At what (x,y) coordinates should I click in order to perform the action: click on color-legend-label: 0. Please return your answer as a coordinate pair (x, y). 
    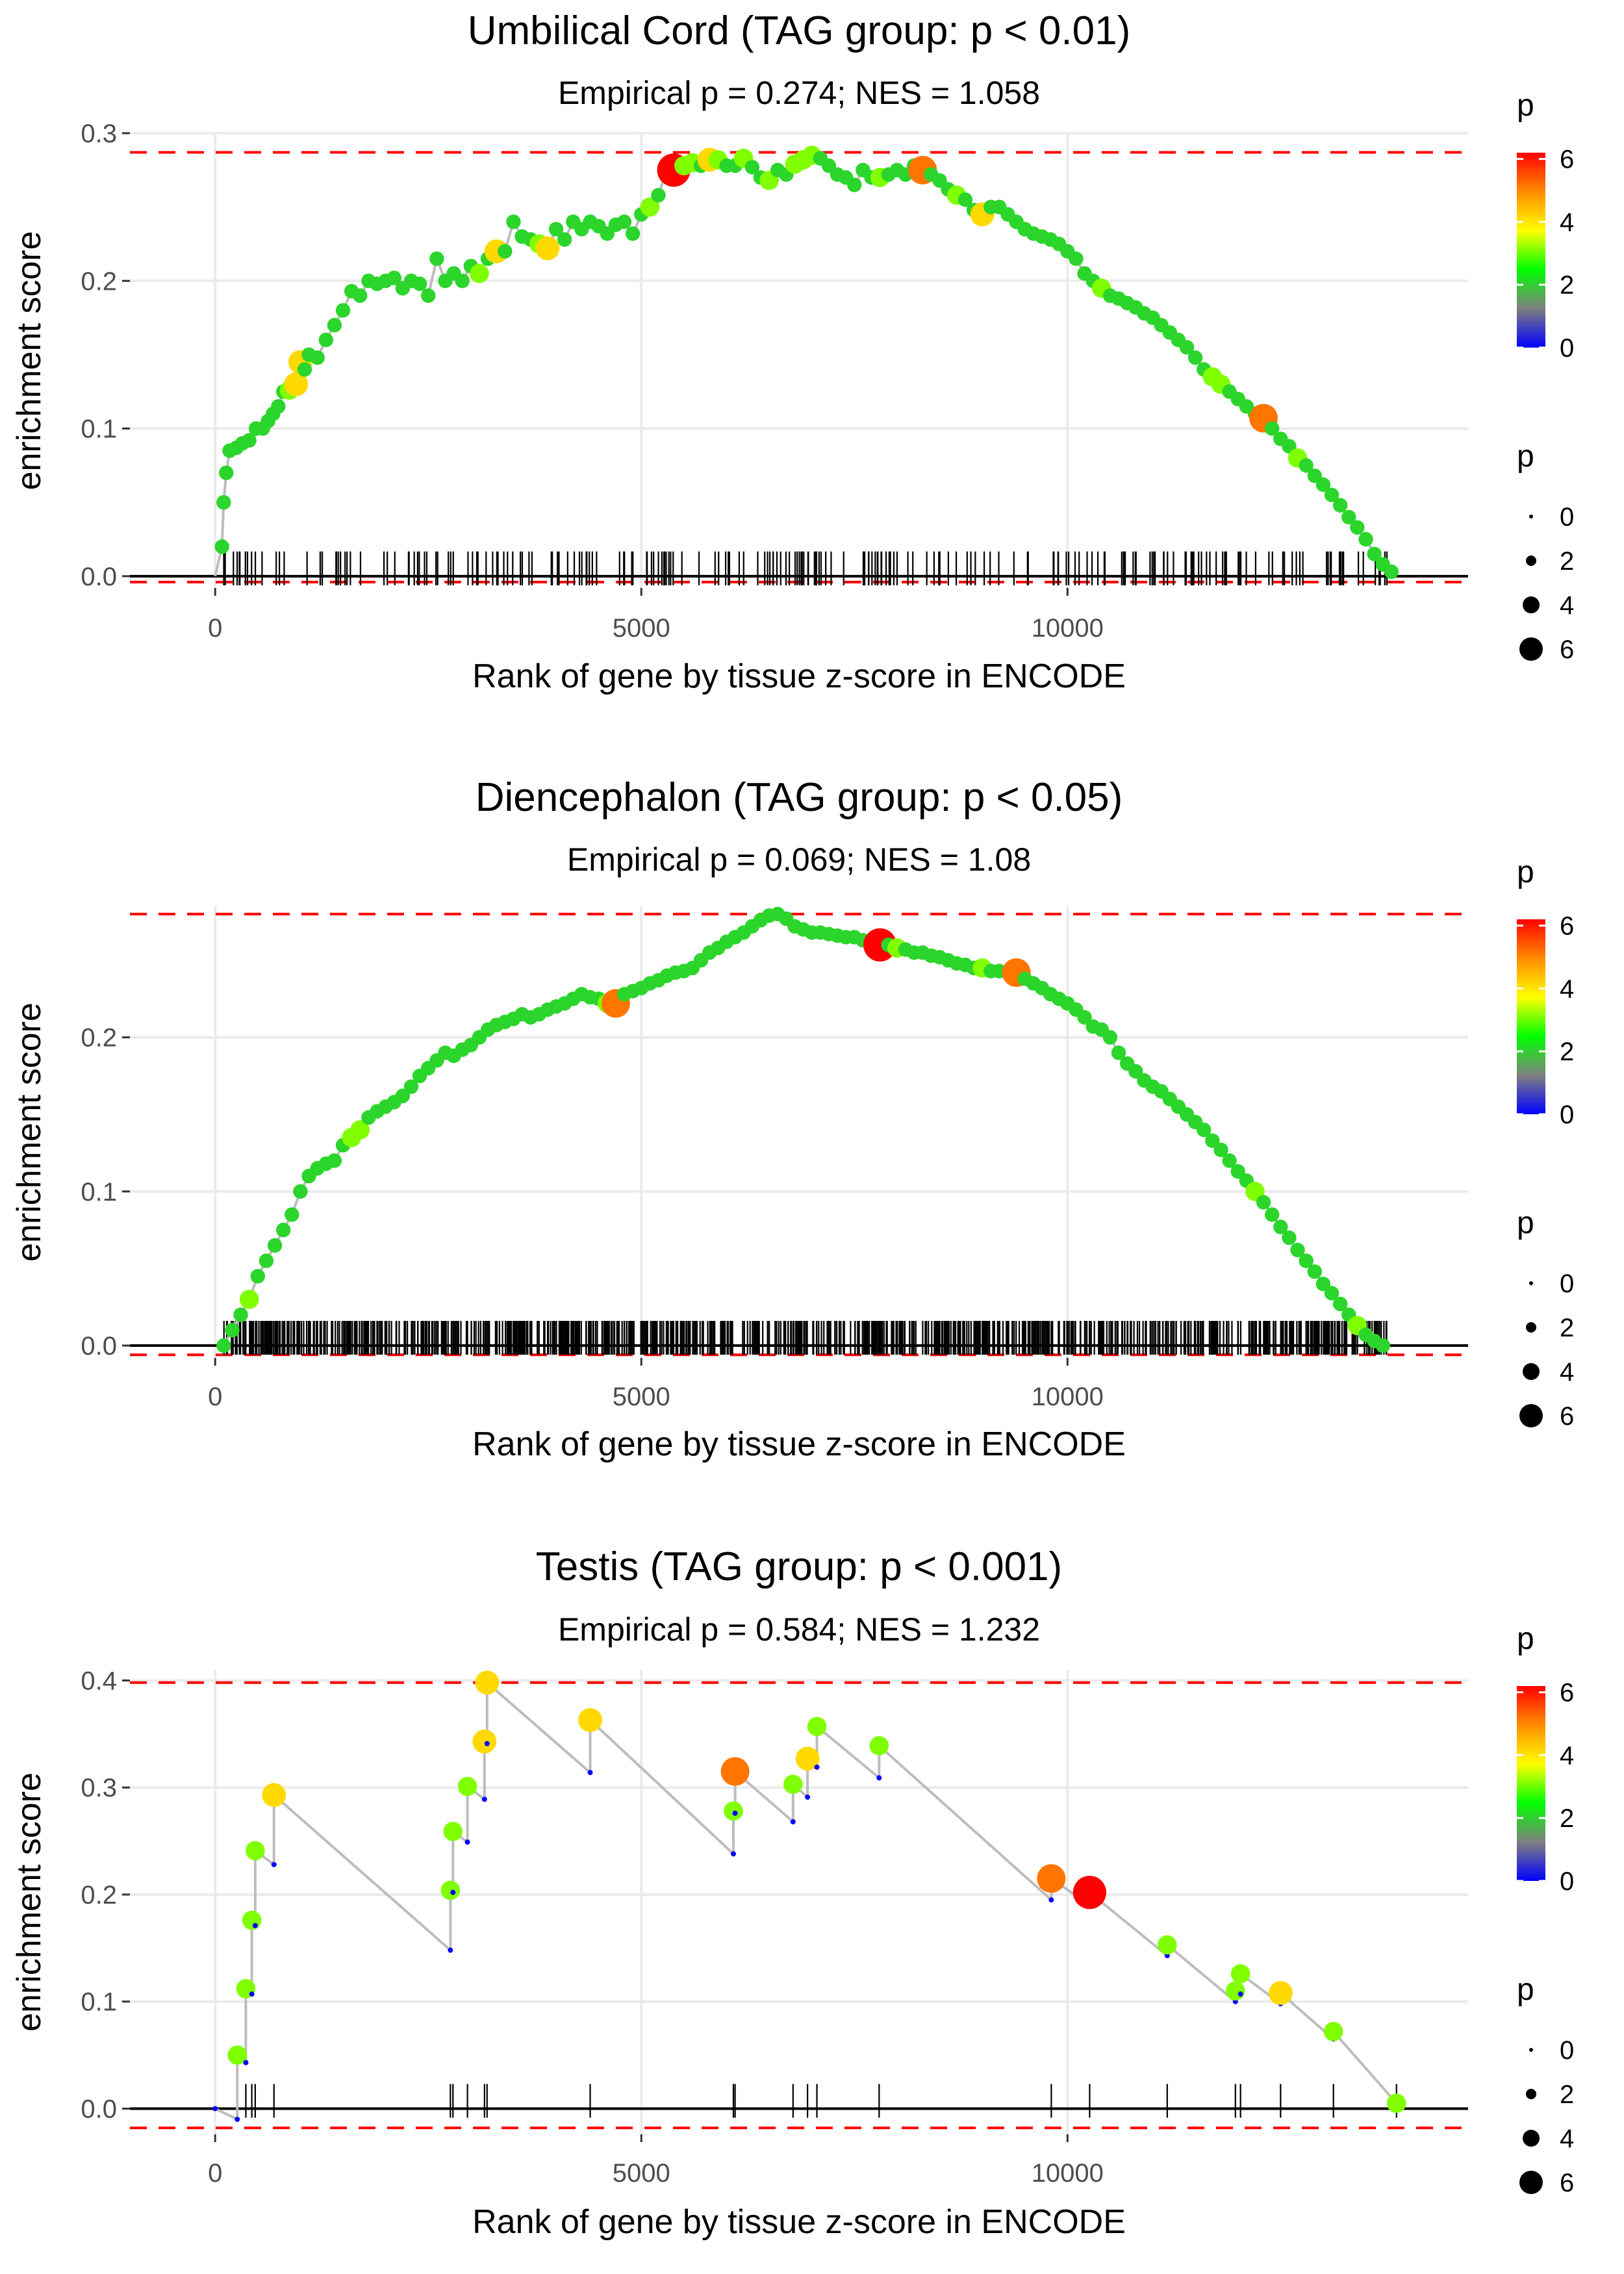
    Looking at the image, I should click on (1567, 1881).